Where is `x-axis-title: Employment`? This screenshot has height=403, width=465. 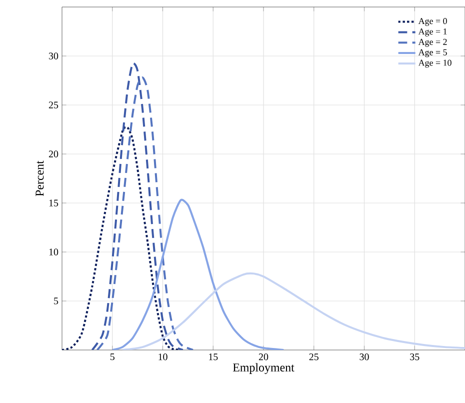
x-axis-title: Employment is located at coordinates (263, 368).